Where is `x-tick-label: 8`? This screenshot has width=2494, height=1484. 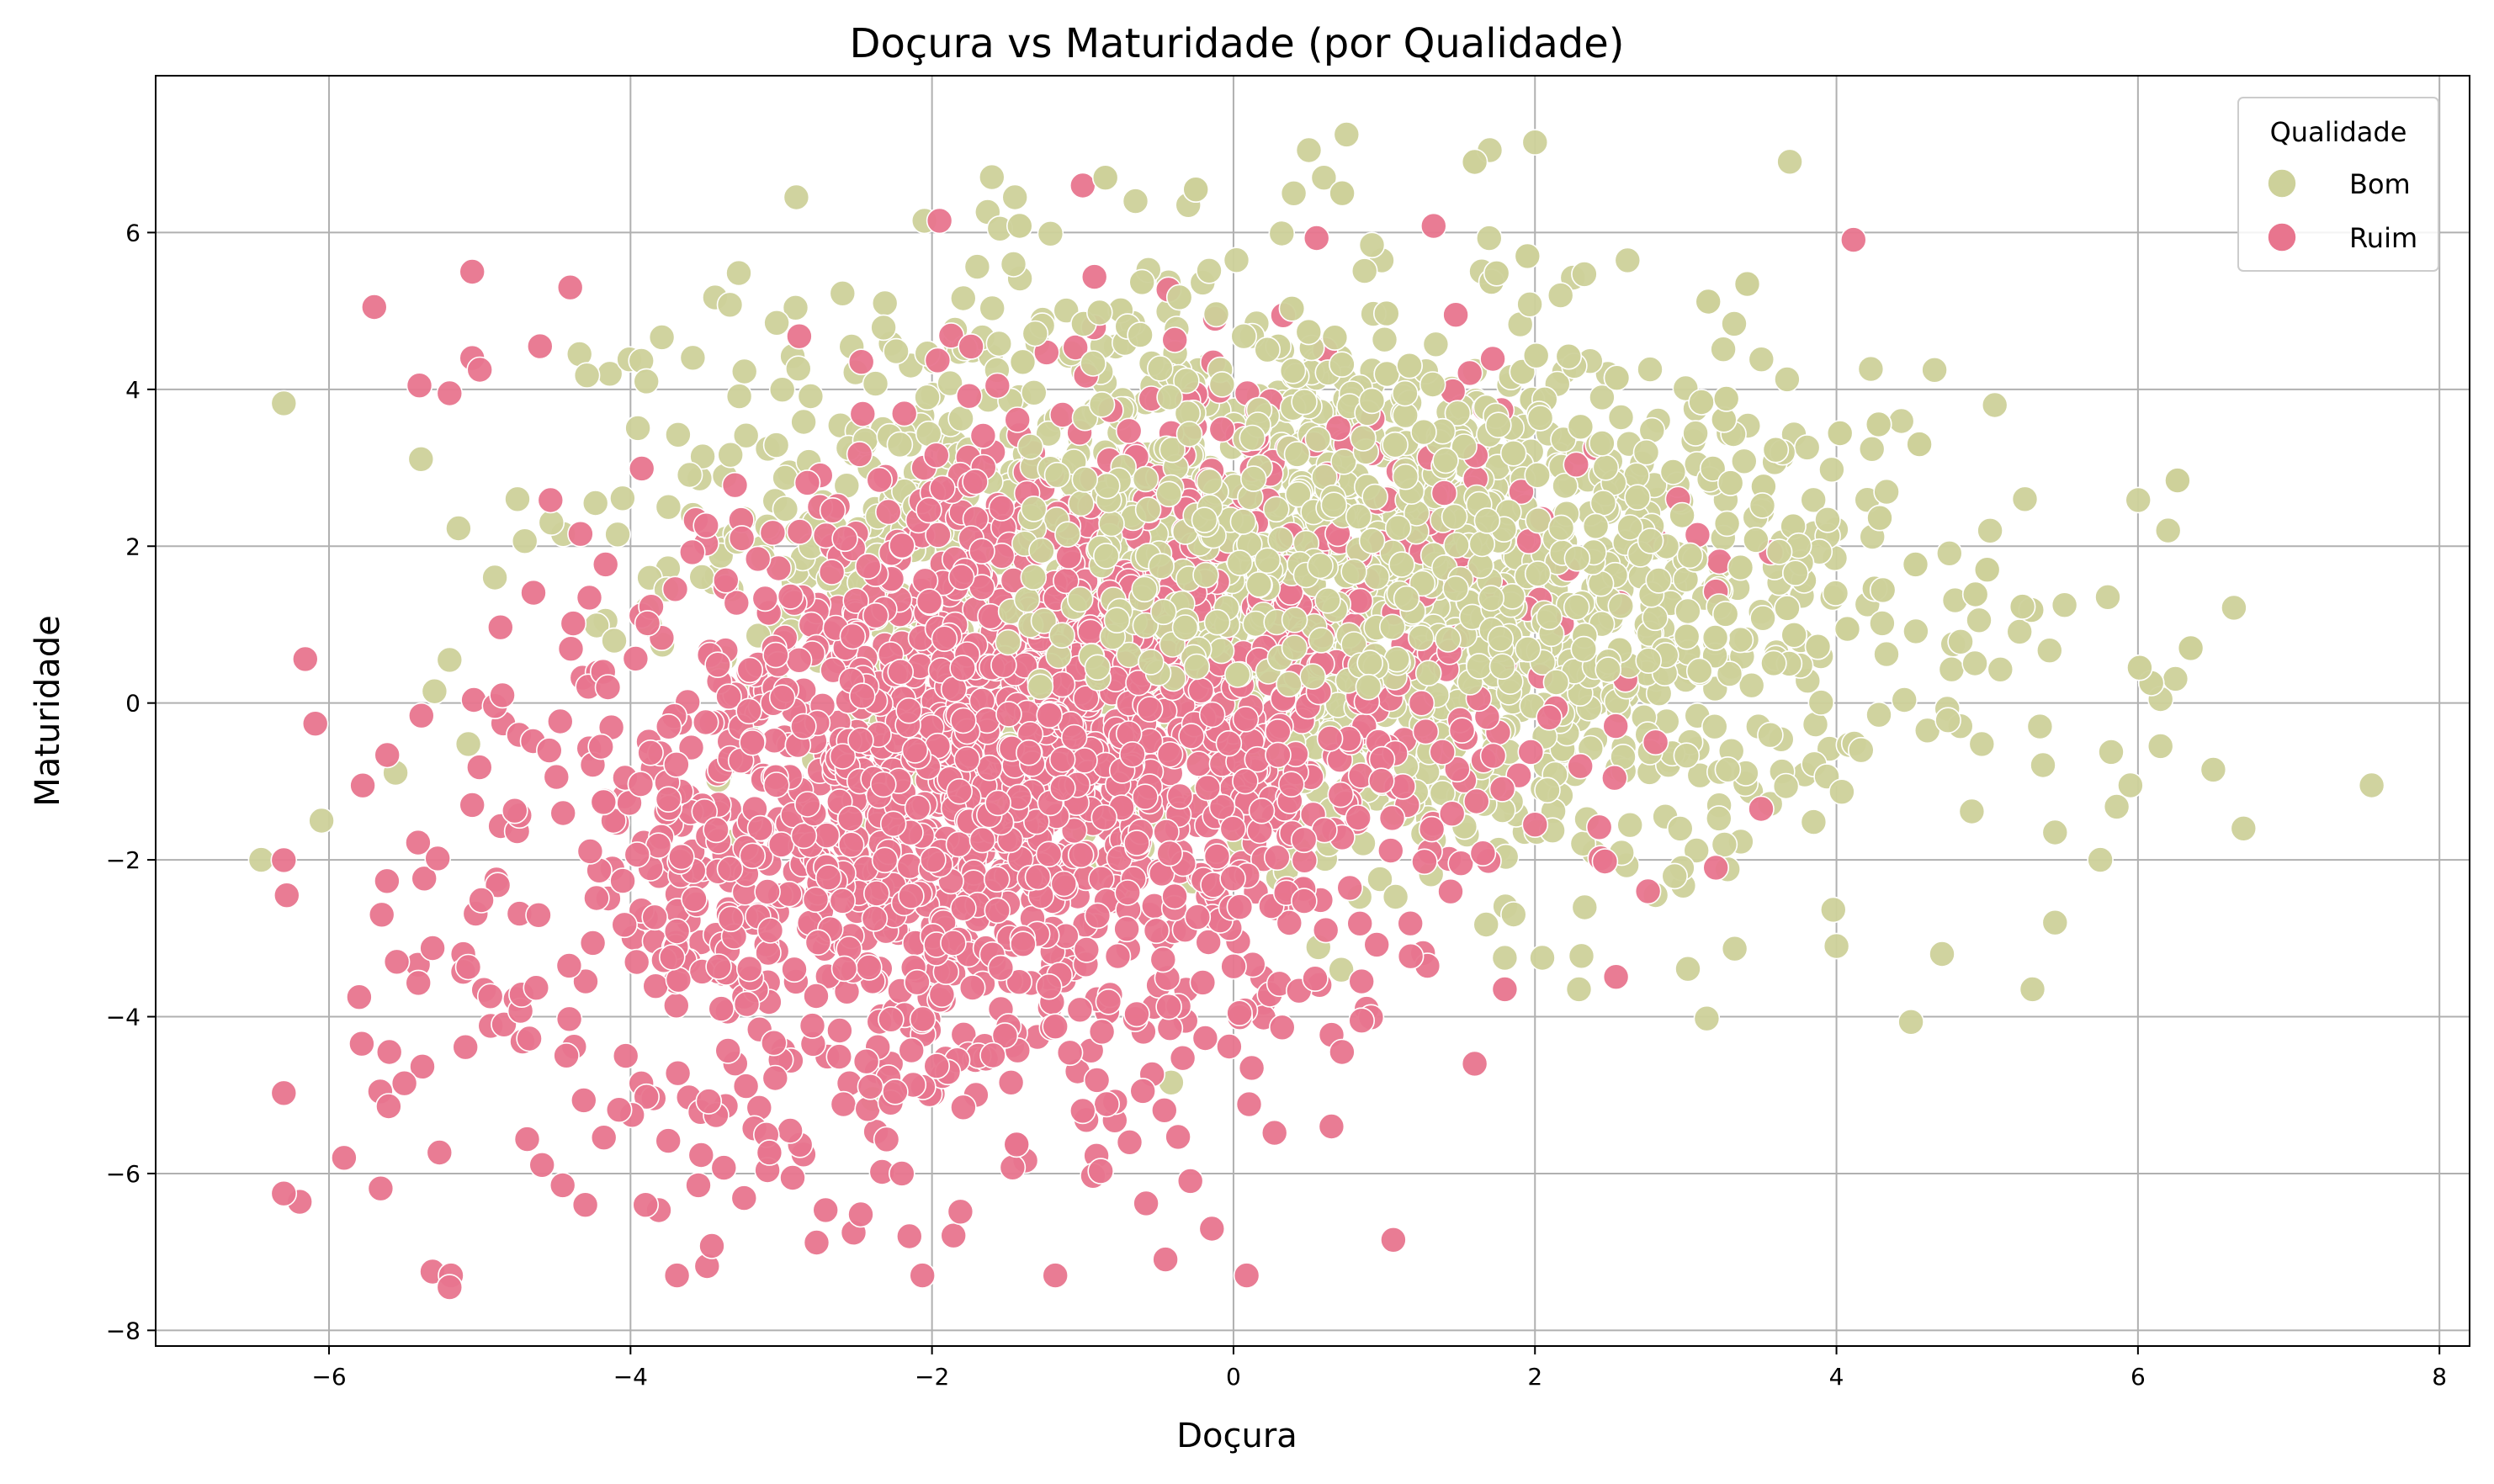 x-tick-label: 8 is located at coordinates (2439, 1377).